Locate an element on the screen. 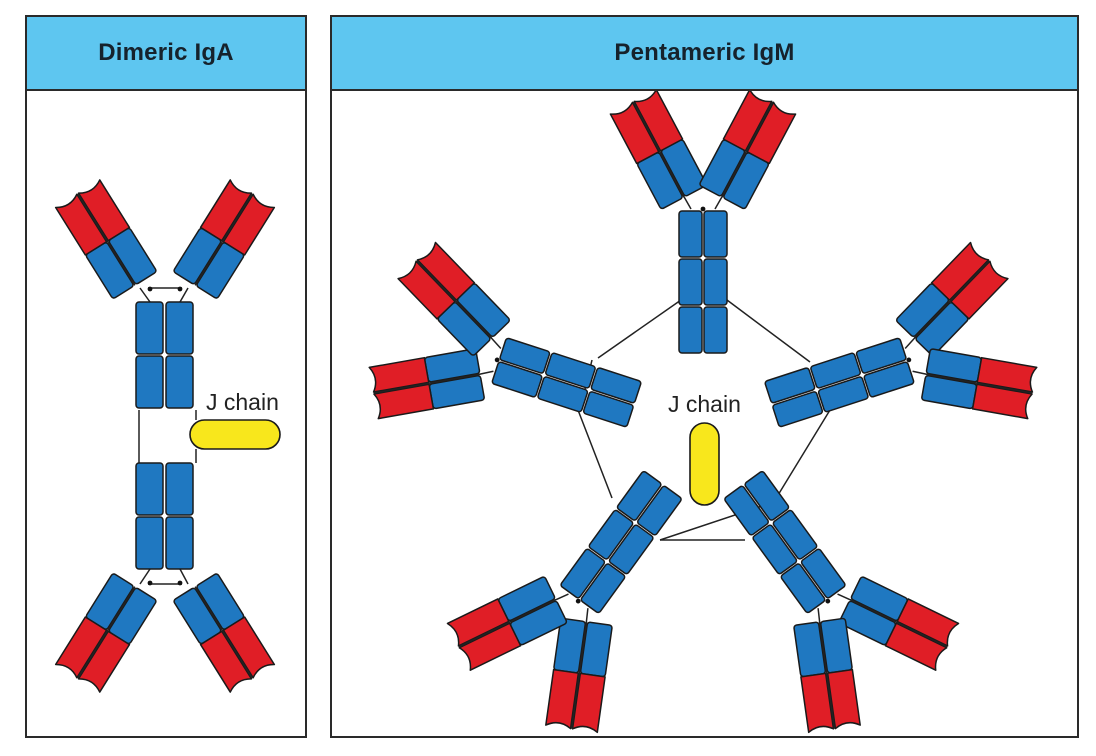 Image resolution: width=1096 pixels, height=756 pixels. j-chain is located at coordinates (235, 434).